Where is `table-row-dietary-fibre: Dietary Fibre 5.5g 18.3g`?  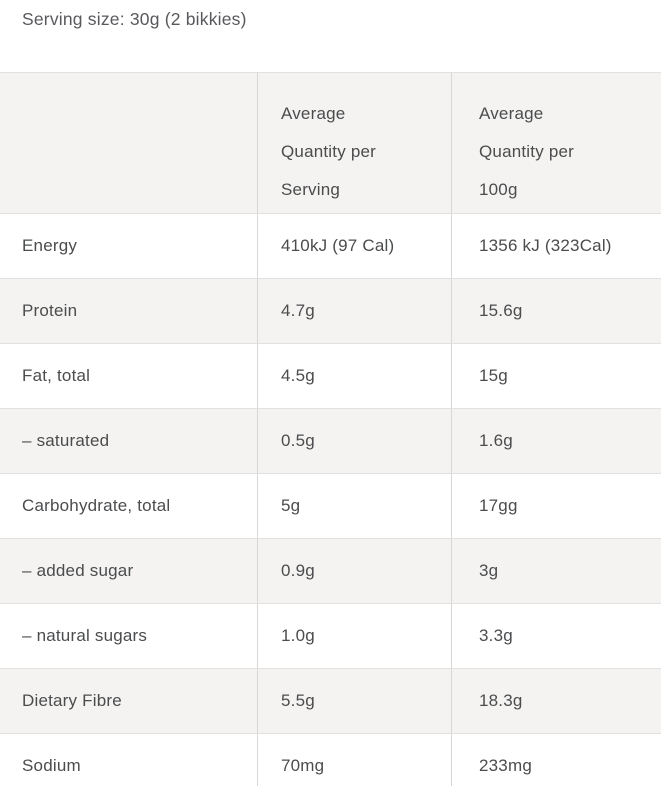 table-row-dietary-fibre: Dietary Fibre 5.5g 18.3g is located at coordinates (330, 701).